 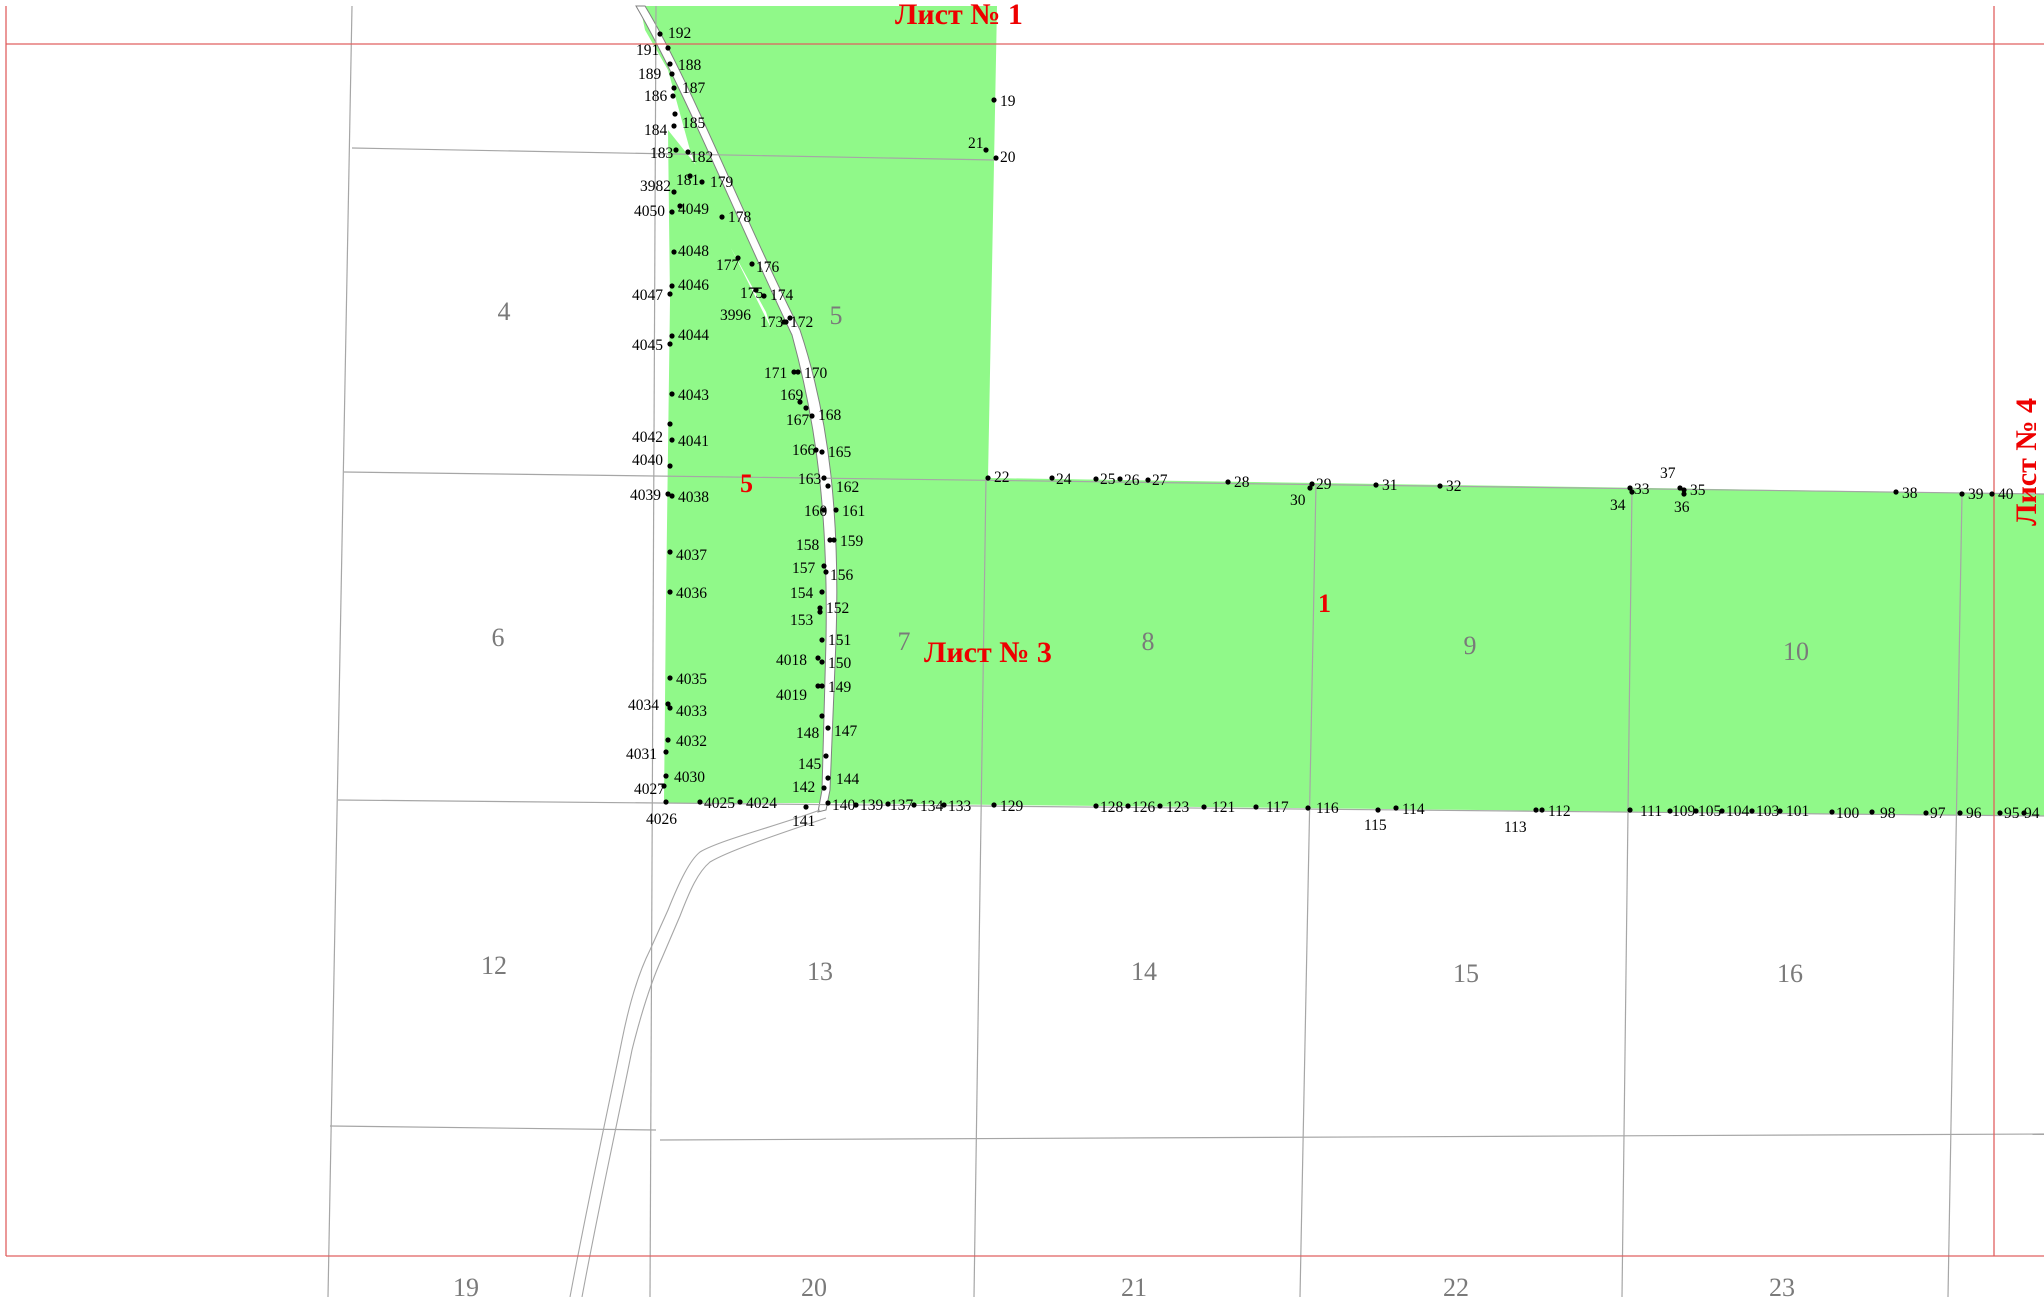 I want to click on boundary-point: 111, so click(x=1644, y=811).